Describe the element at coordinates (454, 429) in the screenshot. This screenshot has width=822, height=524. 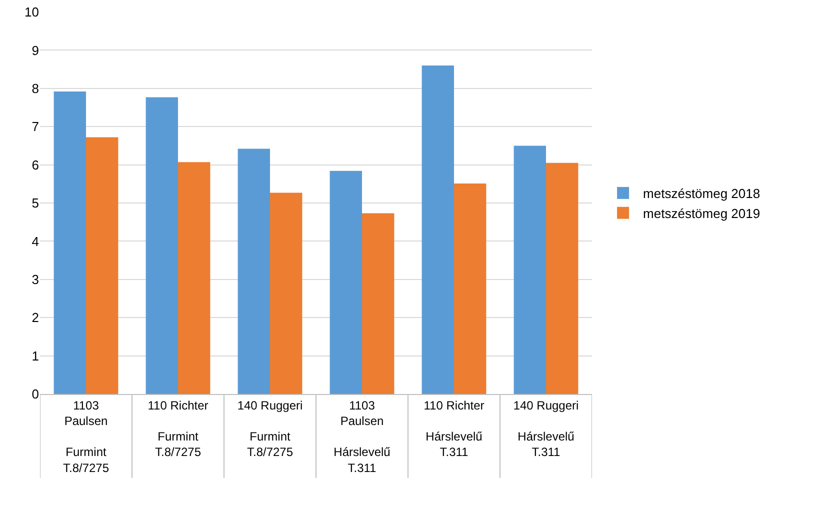
I see `category-label: 110 Richter Hárslevelű T.311` at that location.